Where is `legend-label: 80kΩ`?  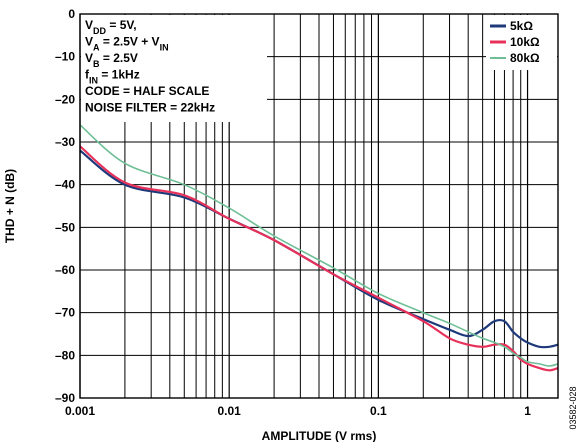
legend-label: 80kΩ is located at coordinates (525, 58).